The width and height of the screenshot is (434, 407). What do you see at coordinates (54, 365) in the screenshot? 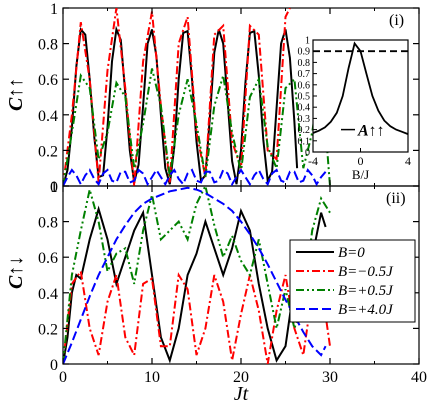
I see `panel-ii-ytick-label-0: 0` at bounding box center [54, 365].